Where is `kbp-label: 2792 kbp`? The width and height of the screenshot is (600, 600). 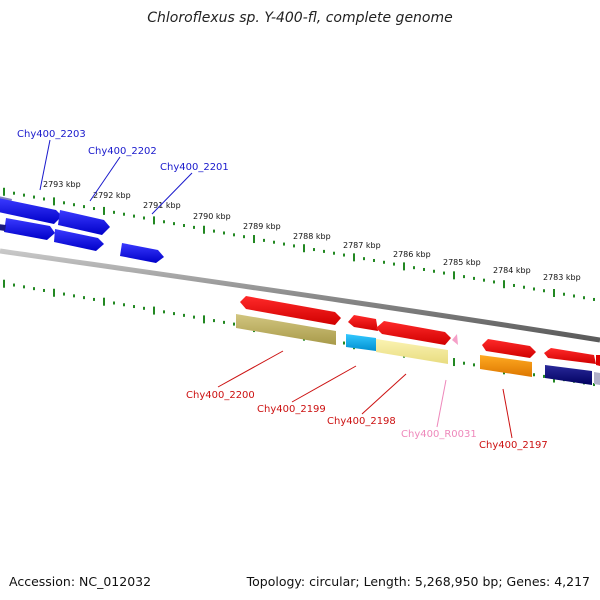
kbp-label: 2792 kbp is located at coordinates (112, 195).